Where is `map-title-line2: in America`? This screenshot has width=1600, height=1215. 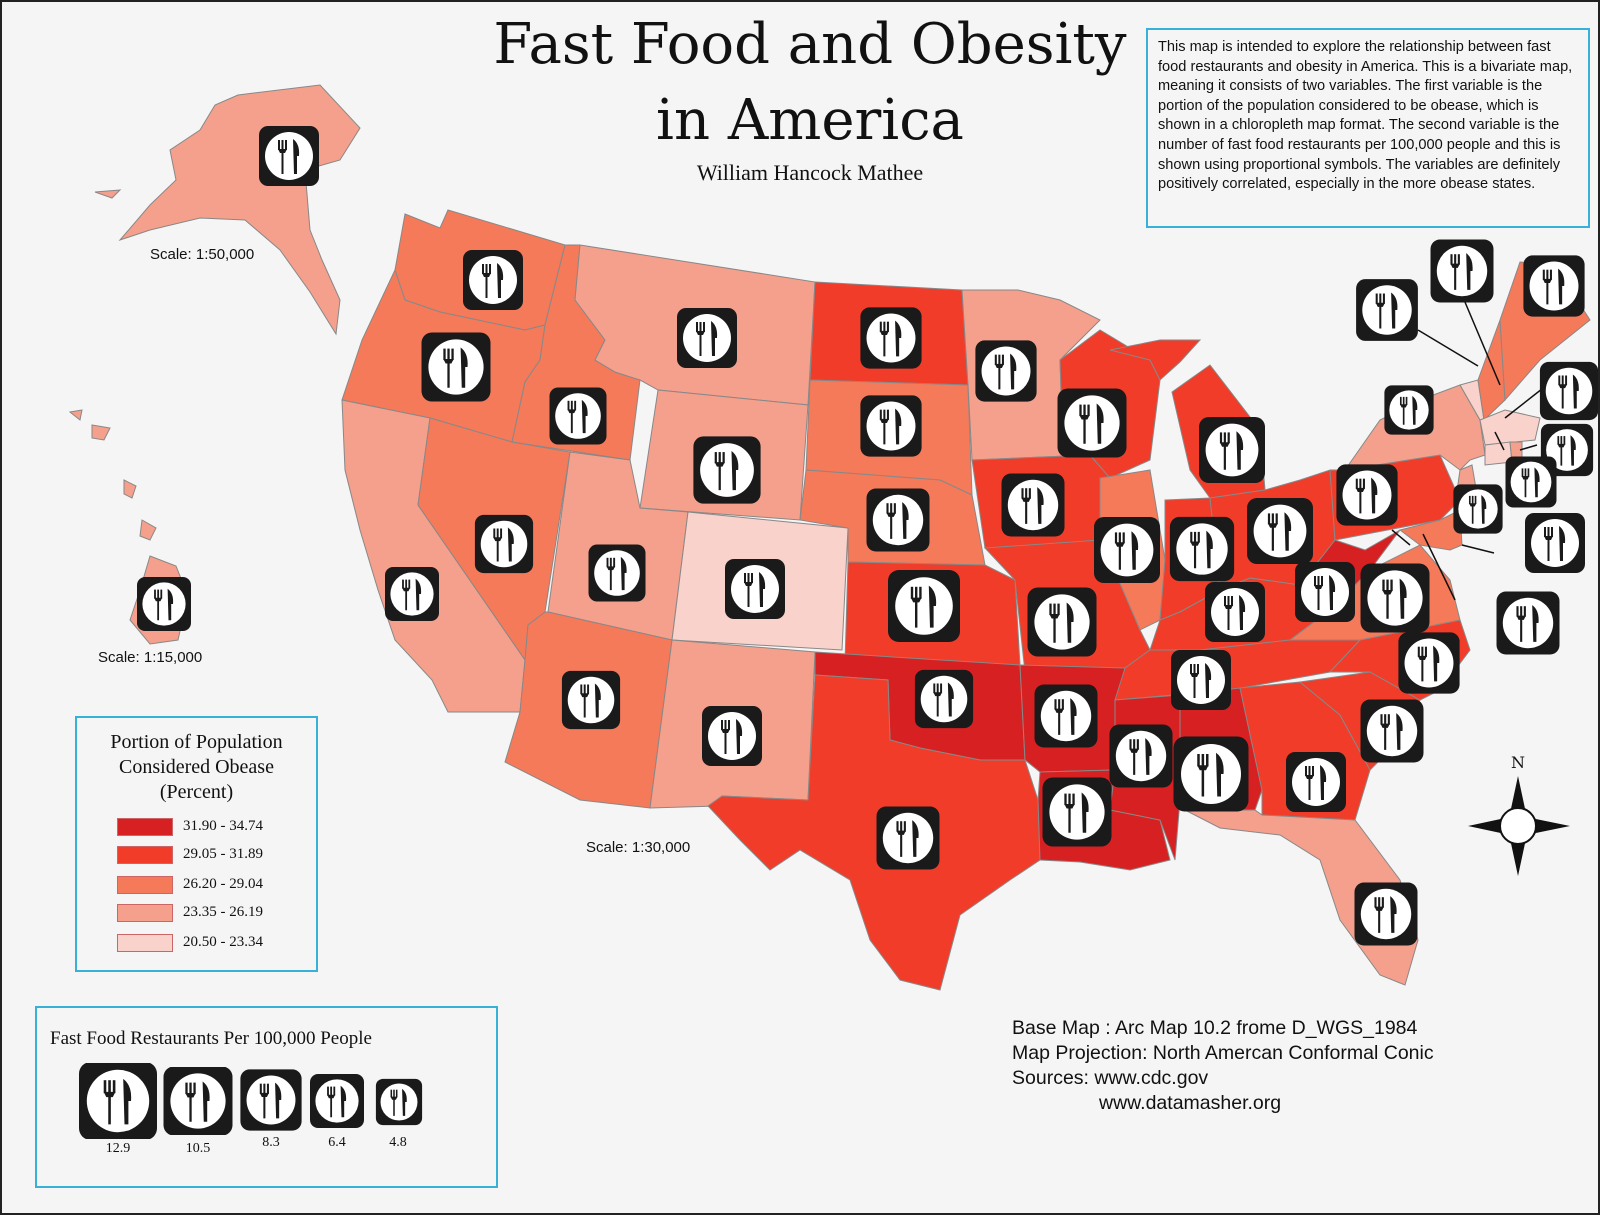
map-title-line2: in America is located at coordinates (810, 120).